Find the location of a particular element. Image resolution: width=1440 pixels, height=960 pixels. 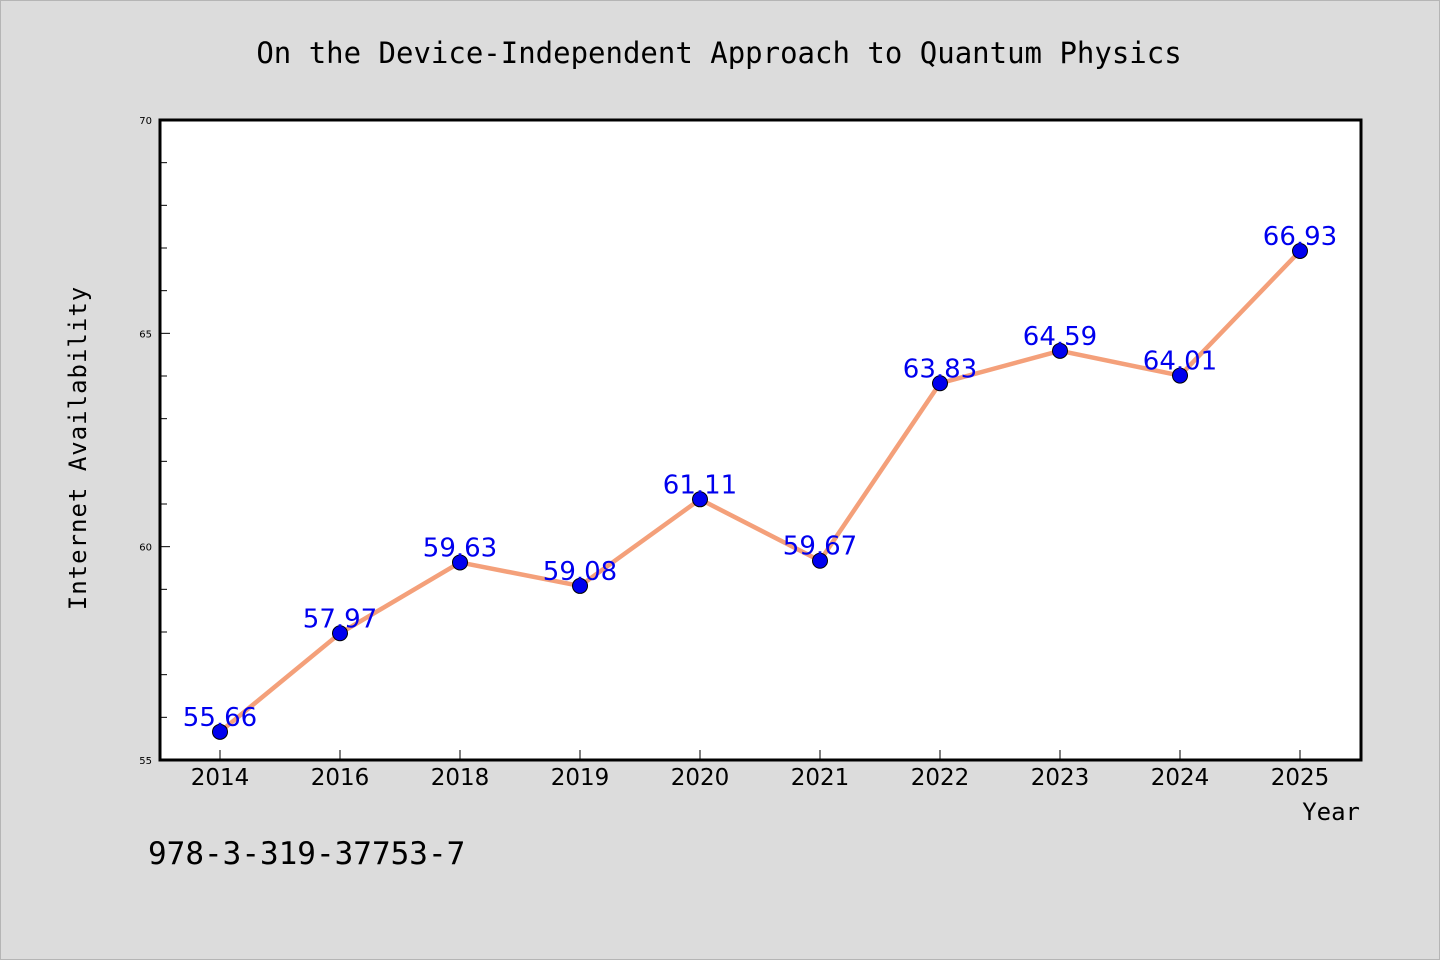

data-label: 64.59 is located at coordinates (1060, 337).